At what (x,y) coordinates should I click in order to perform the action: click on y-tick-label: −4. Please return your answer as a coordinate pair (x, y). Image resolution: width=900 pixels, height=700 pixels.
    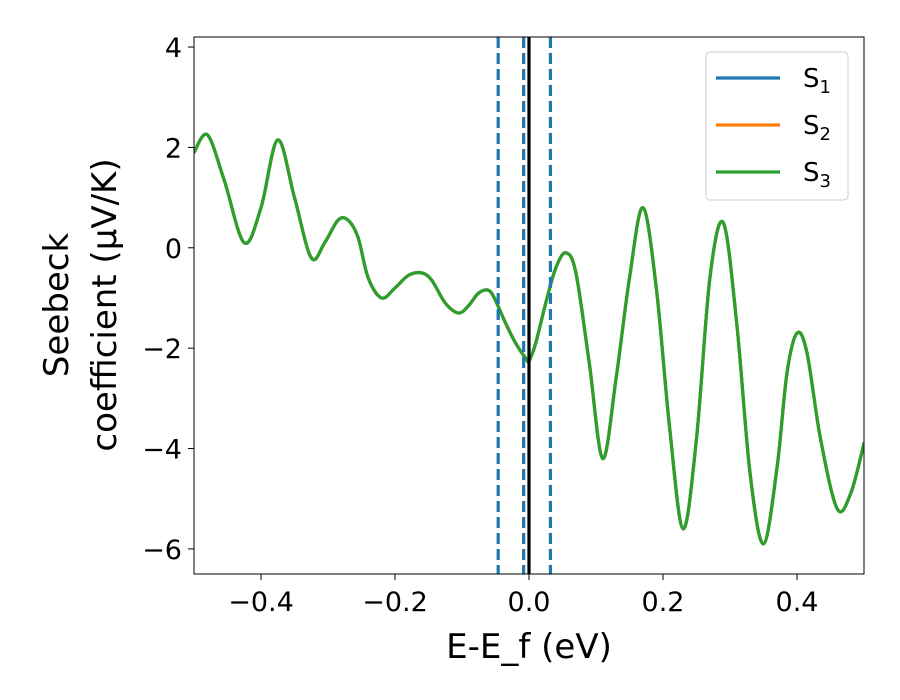
    Looking at the image, I should click on (162, 450).